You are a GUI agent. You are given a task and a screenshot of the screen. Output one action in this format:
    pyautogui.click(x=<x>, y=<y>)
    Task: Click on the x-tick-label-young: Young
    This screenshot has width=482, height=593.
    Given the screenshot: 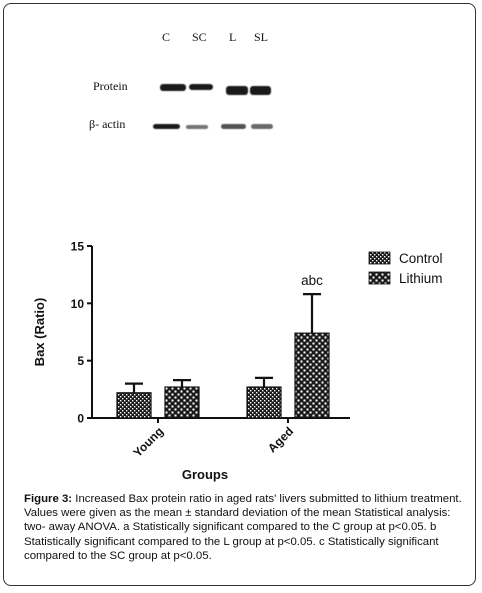 What is the action you would take?
    pyautogui.click(x=148, y=442)
    